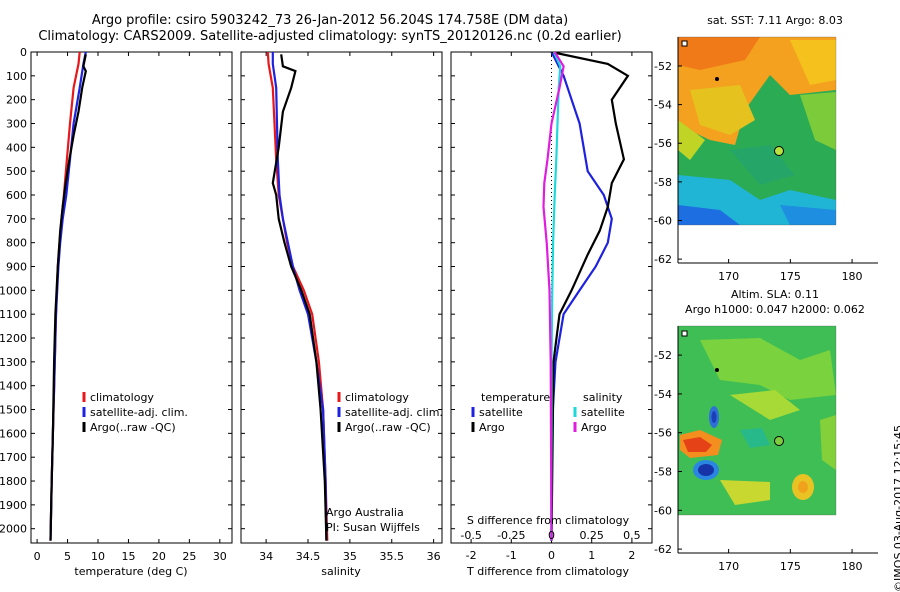 The image size is (900, 592). Describe the element at coordinates (434, 556) in the screenshot. I see `x-tick-label: 36` at that location.